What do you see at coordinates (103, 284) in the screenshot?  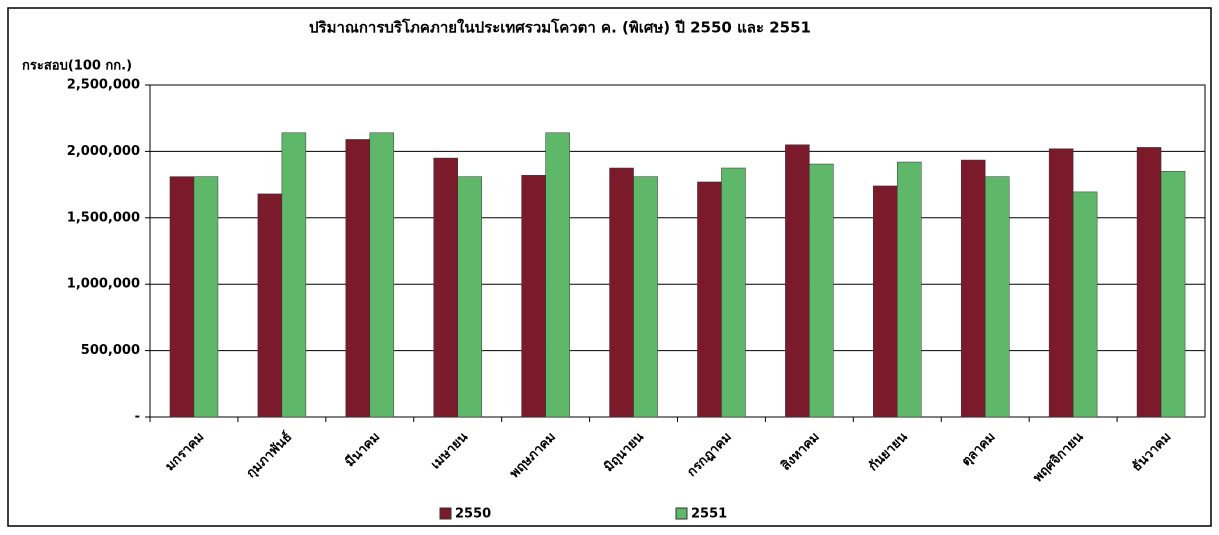 I see `y-tick-label: 1,000,000` at bounding box center [103, 284].